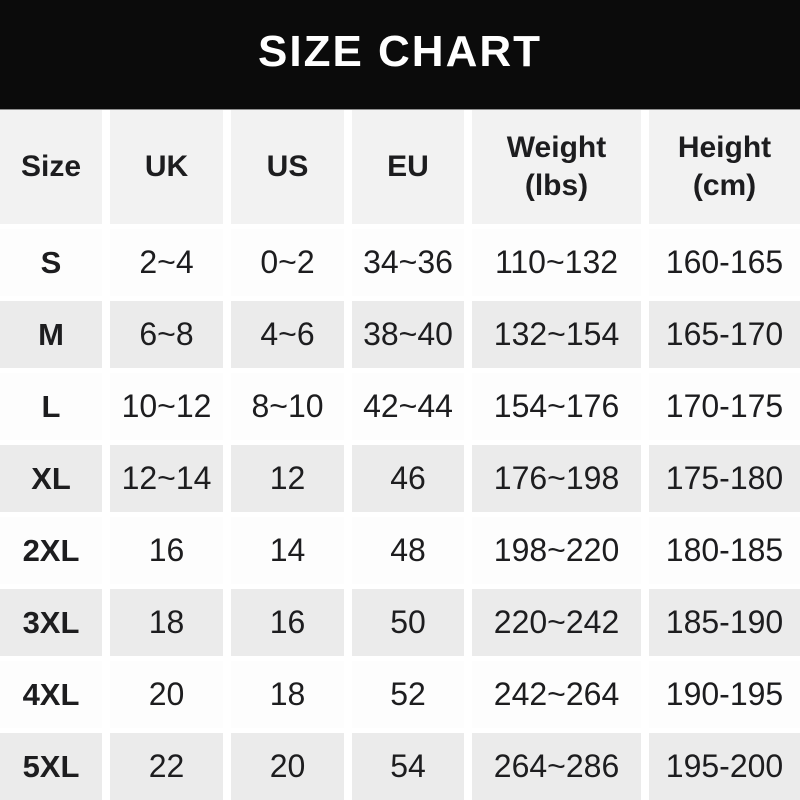  I want to click on weight-cell: 176~198, so click(556, 478).